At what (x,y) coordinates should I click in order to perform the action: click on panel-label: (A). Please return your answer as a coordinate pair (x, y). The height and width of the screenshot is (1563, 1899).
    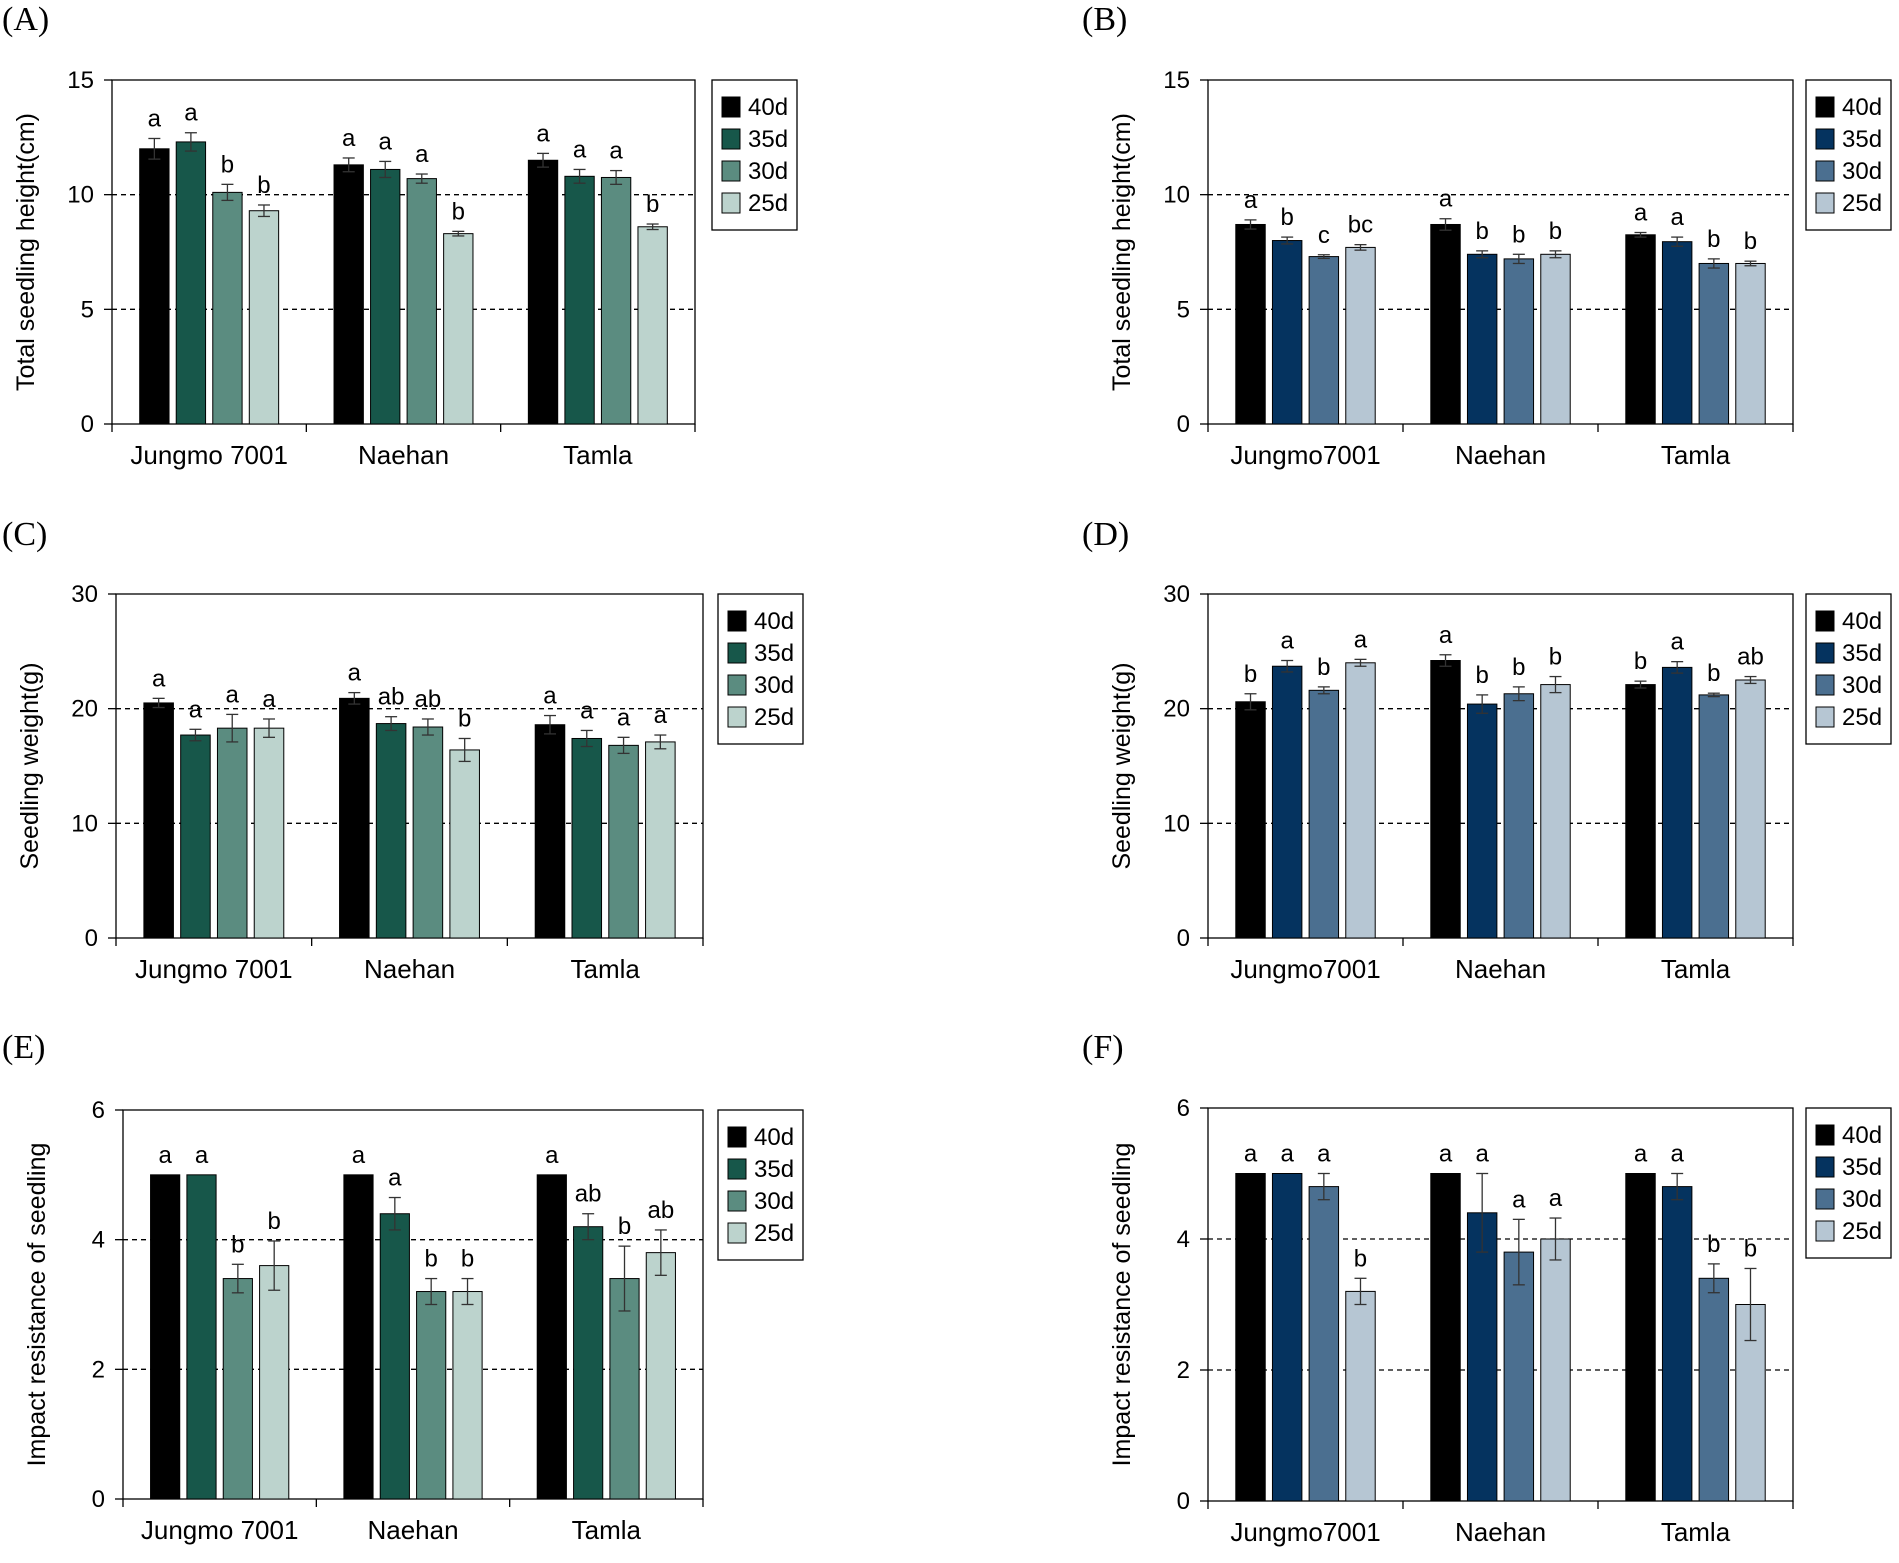
    Looking at the image, I should click on (25, 19).